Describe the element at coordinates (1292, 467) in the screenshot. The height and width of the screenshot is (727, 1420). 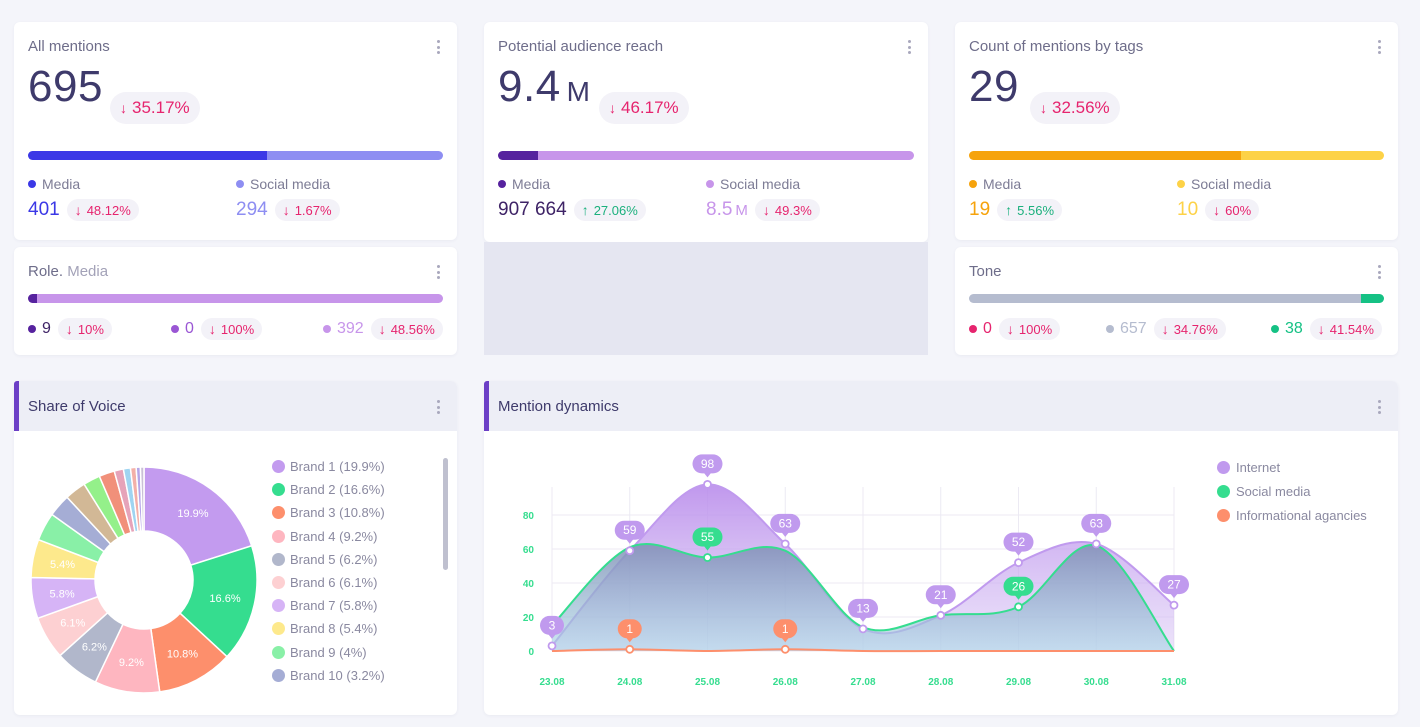
I see `legend-item: Internet` at that location.